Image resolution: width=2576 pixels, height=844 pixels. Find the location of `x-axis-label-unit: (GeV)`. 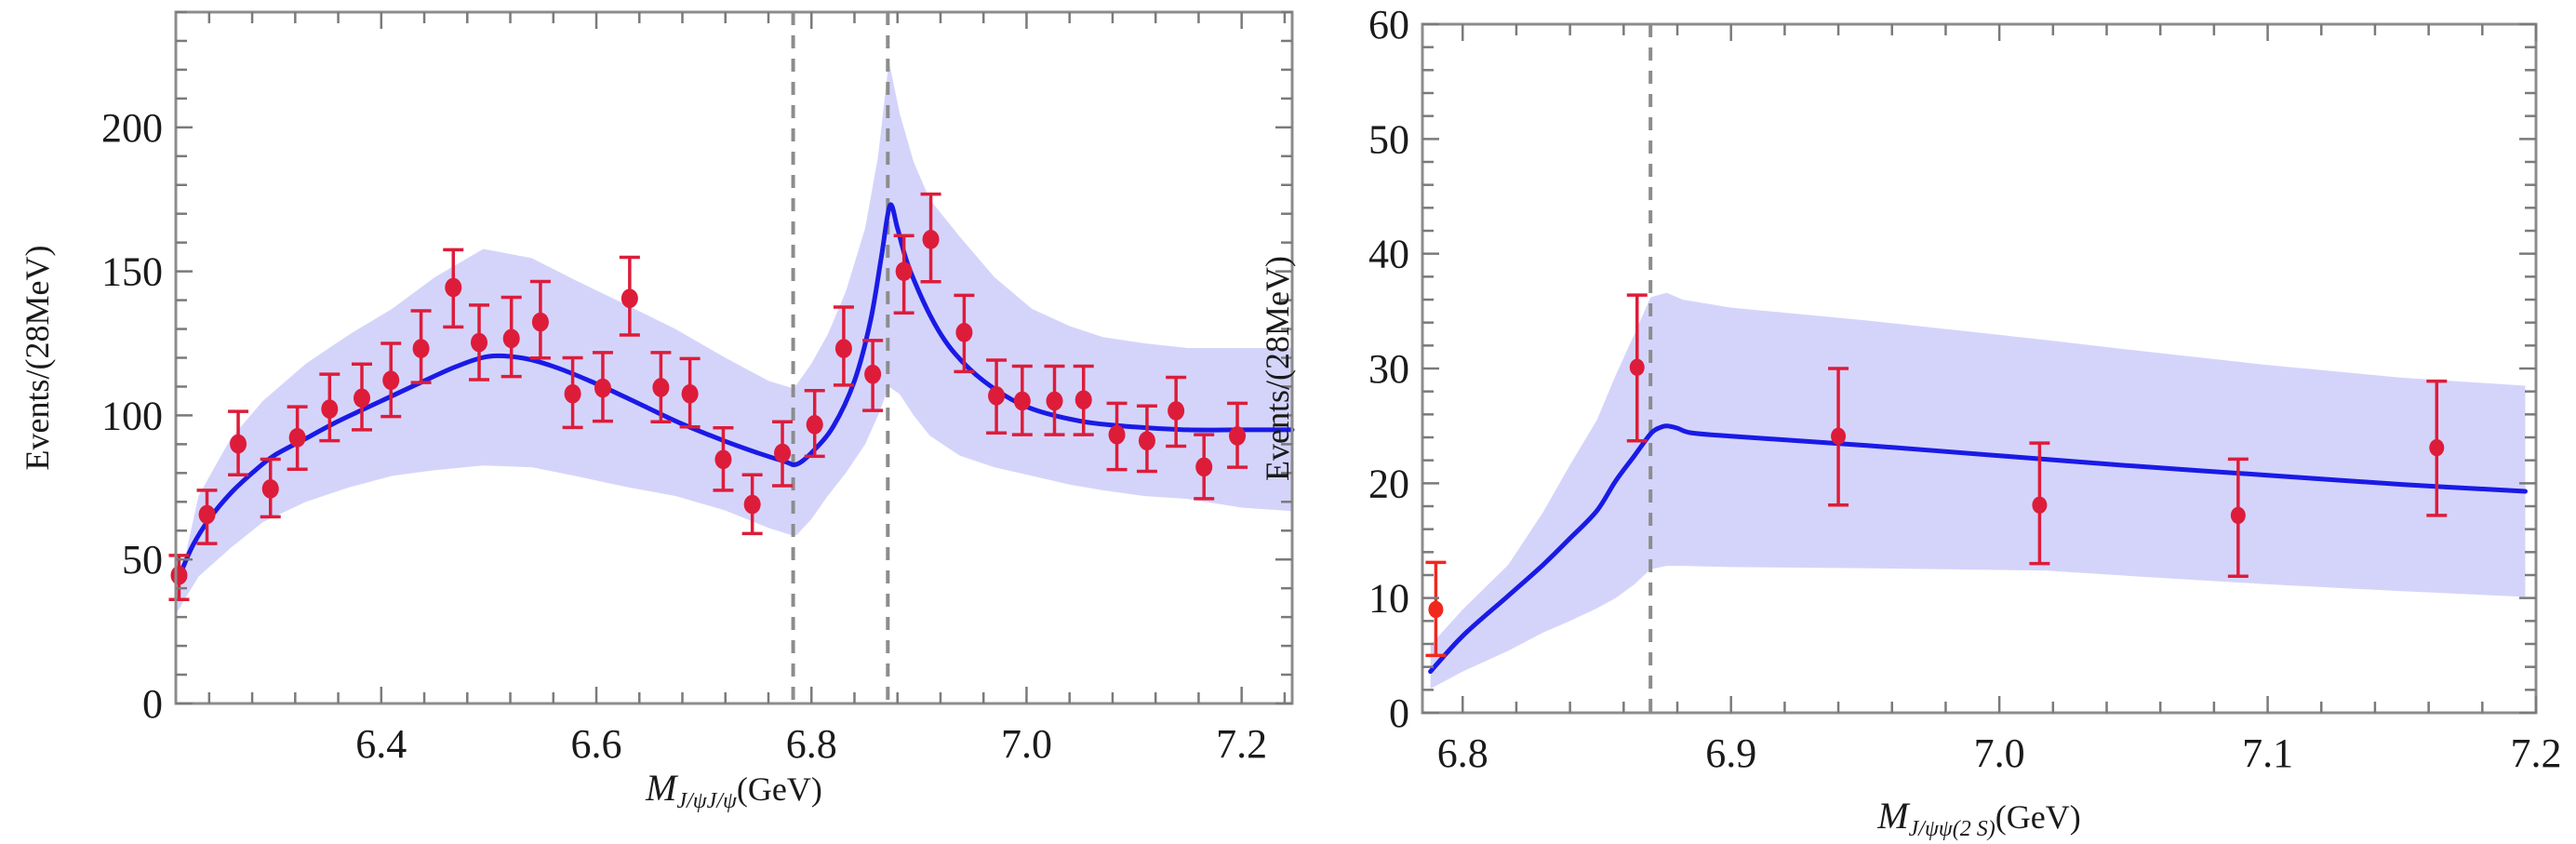

x-axis-label-unit: (GeV) is located at coordinates (2038, 817).